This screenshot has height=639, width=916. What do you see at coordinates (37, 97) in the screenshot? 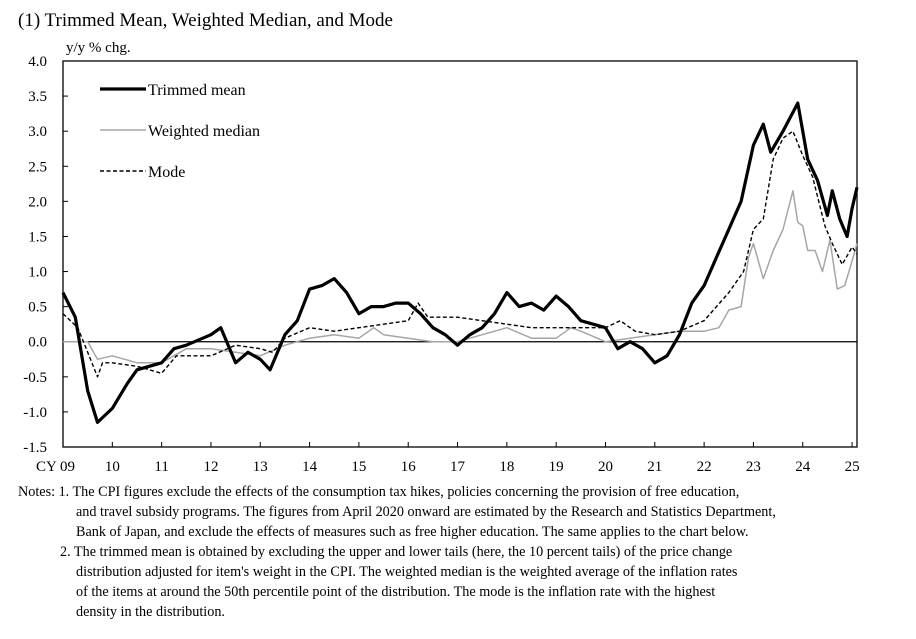
I see `y-tick-label: 3.5` at bounding box center [37, 97].